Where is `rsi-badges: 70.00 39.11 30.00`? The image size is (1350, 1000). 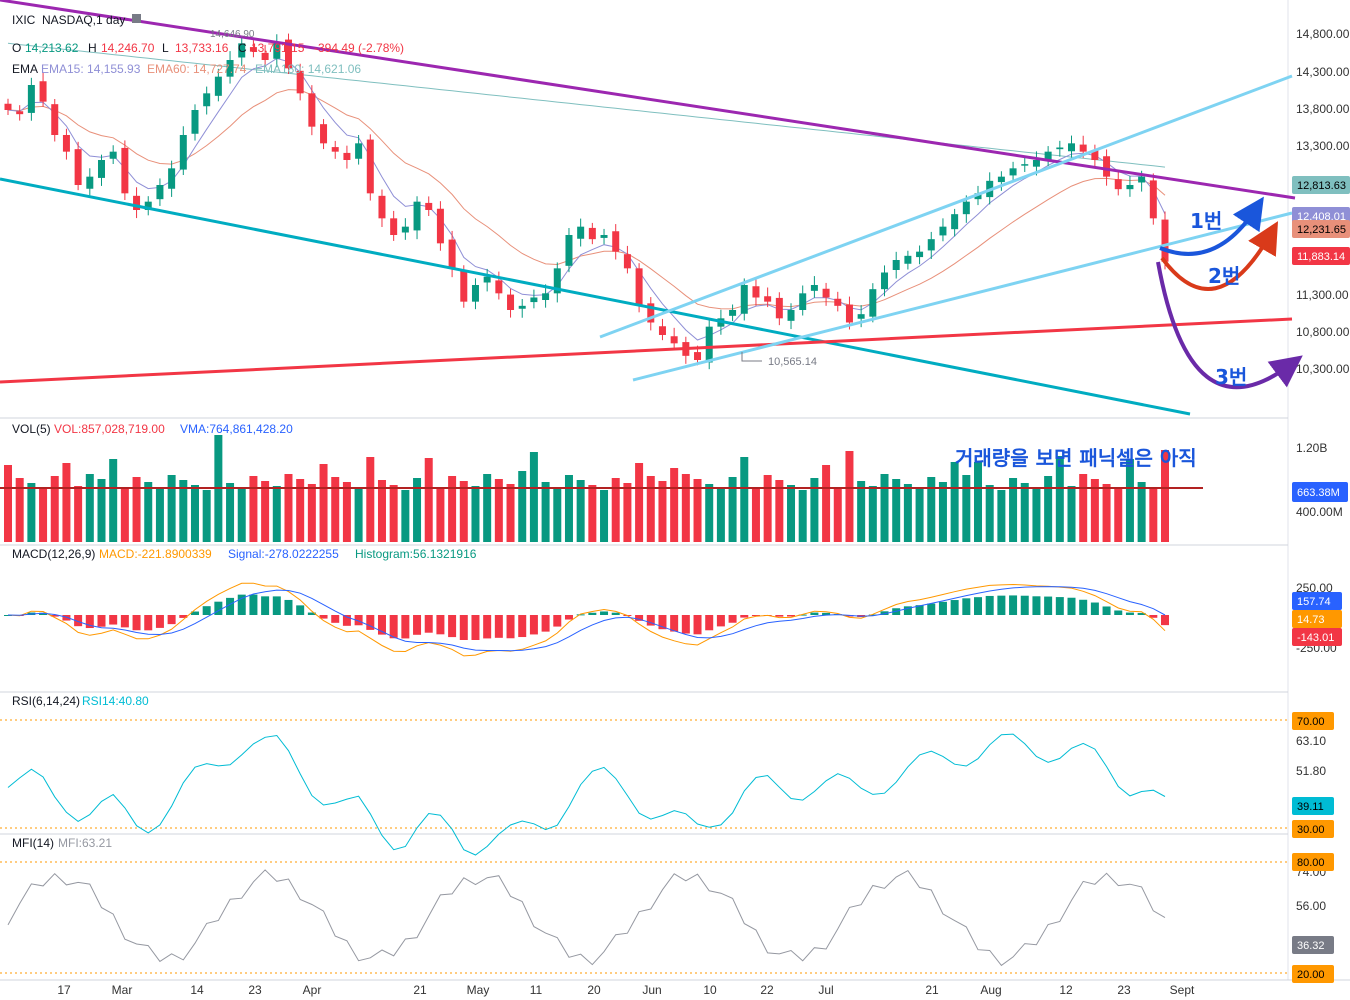 rsi-badges: 70.00 39.11 30.00 is located at coordinates (1313, 775).